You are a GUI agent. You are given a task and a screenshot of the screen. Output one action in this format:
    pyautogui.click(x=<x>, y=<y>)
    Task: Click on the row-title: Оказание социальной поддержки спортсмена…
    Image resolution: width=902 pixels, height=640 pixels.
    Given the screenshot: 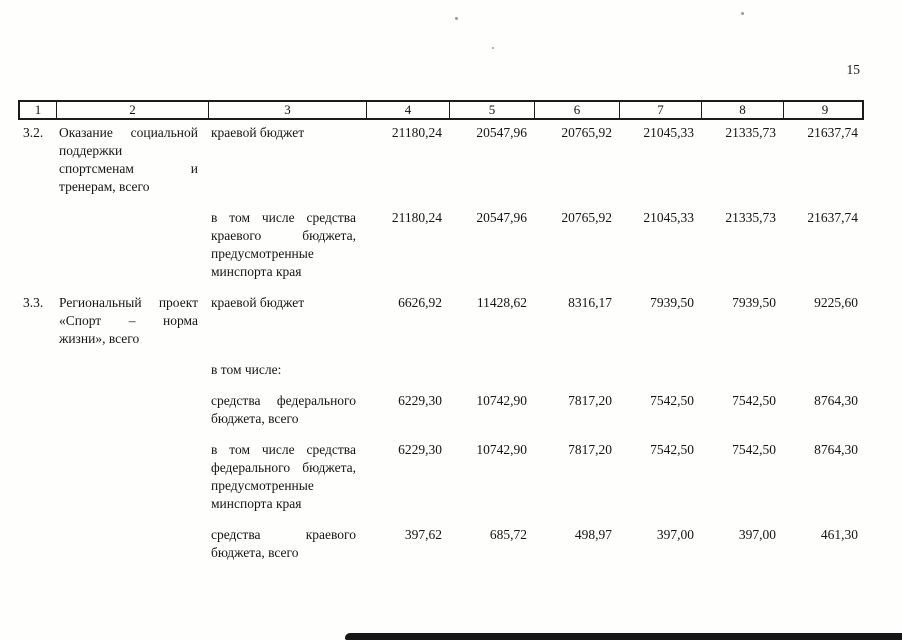 What is the action you would take?
    pyautogui.click(x=128, y=159)
    